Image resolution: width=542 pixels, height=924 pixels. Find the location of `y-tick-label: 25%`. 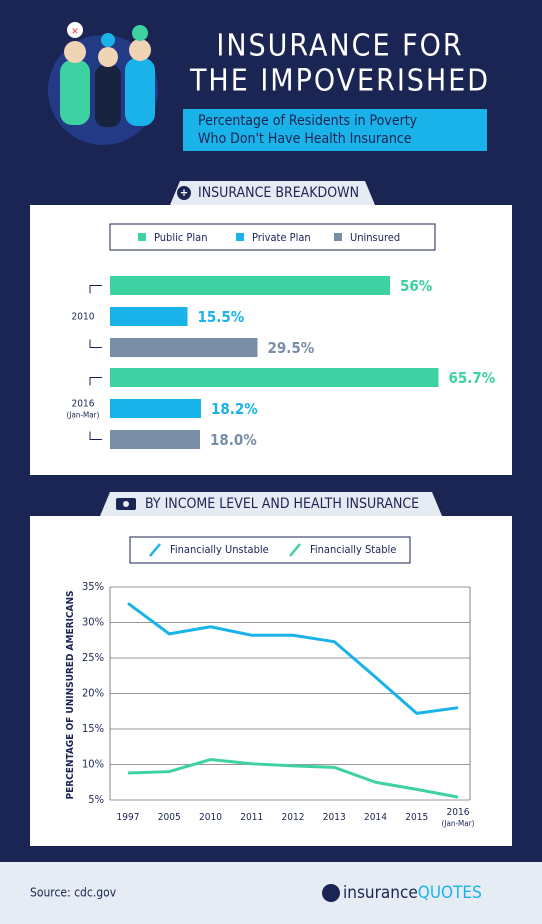

y-tick-label: 25% is located at coordinates (93, 657).